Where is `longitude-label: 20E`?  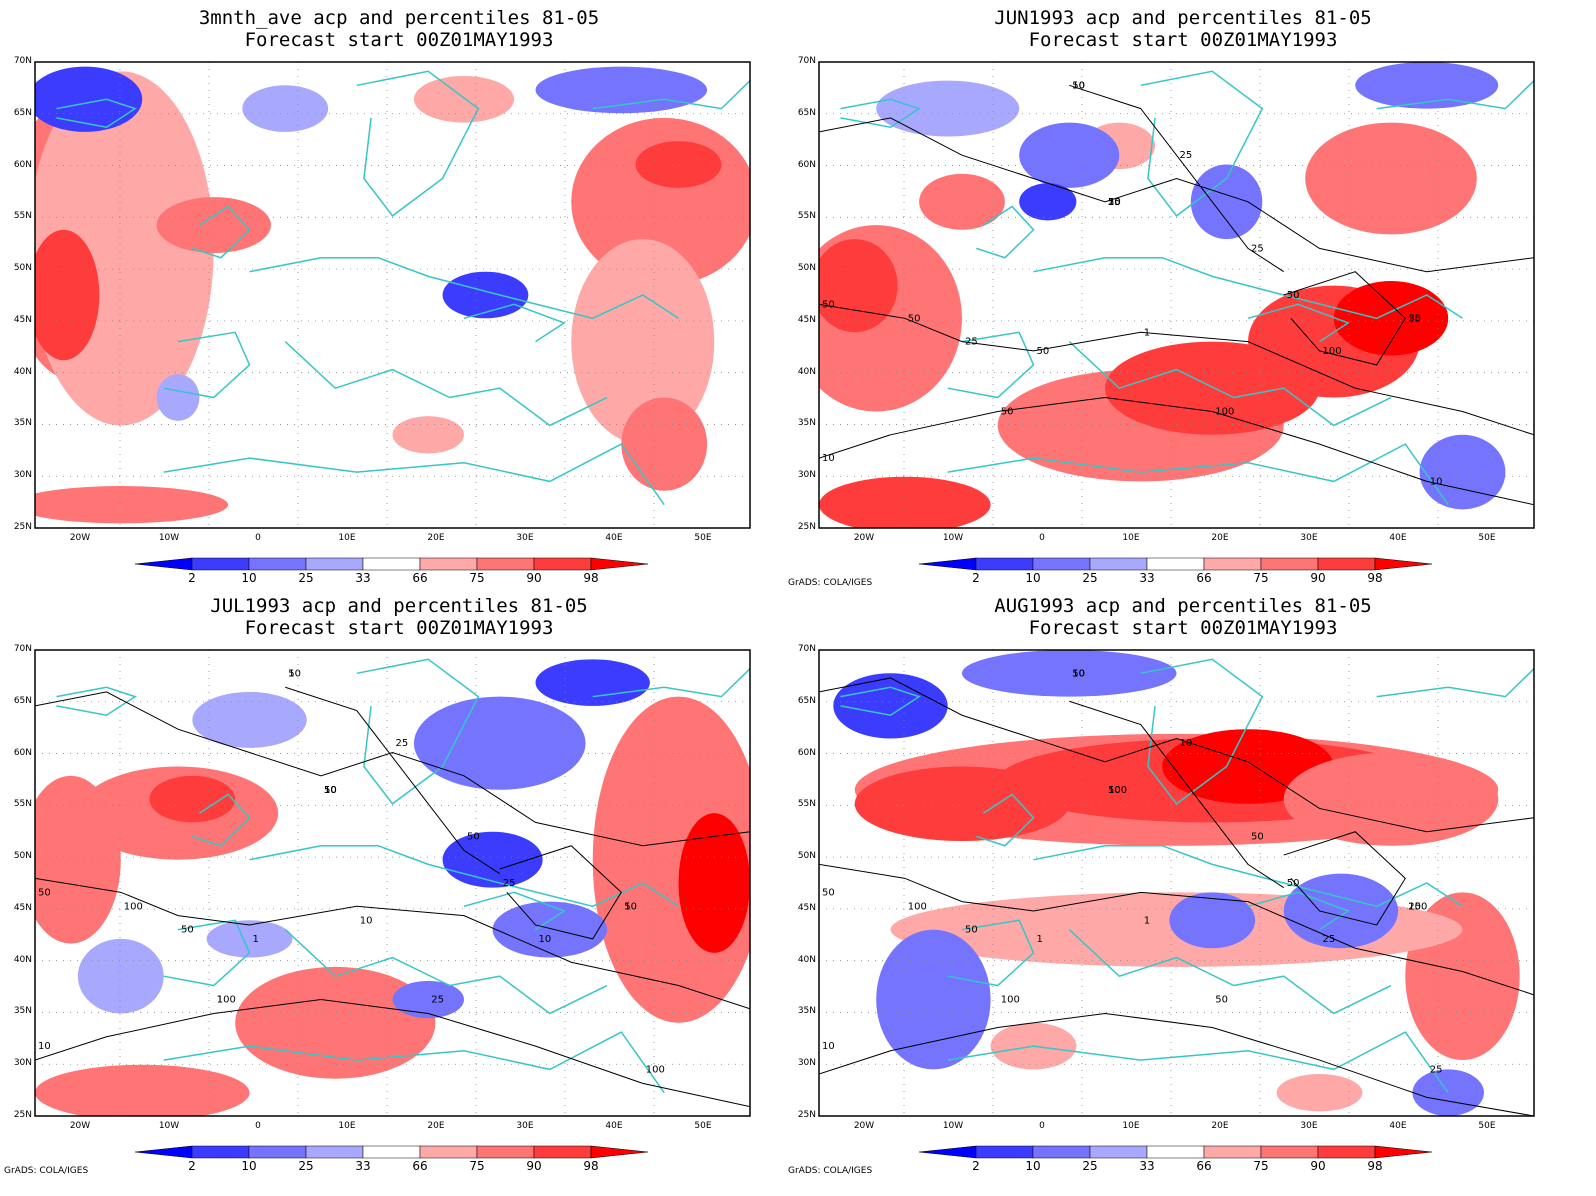
longitude-label: 20E is located at coordinates (1220, 1126).